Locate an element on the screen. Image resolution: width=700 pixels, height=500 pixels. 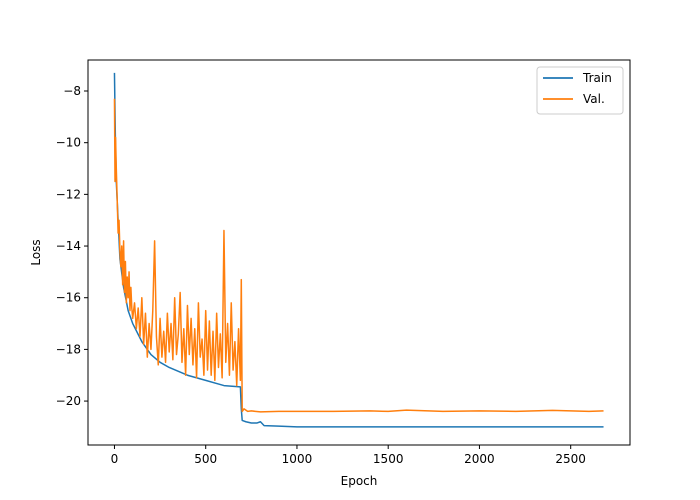
x-tick-label: 2500 is located at coordinates (570, 459).